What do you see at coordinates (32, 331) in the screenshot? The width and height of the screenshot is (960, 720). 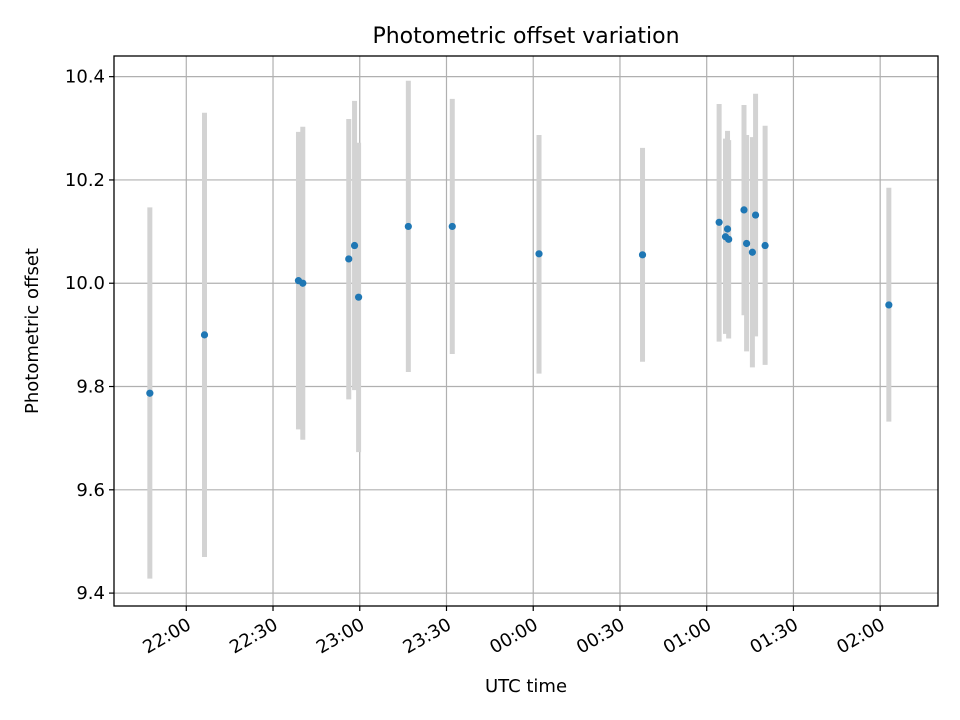 I see `y-axis-label: Photometric offset` at bounding box center [32, 331].